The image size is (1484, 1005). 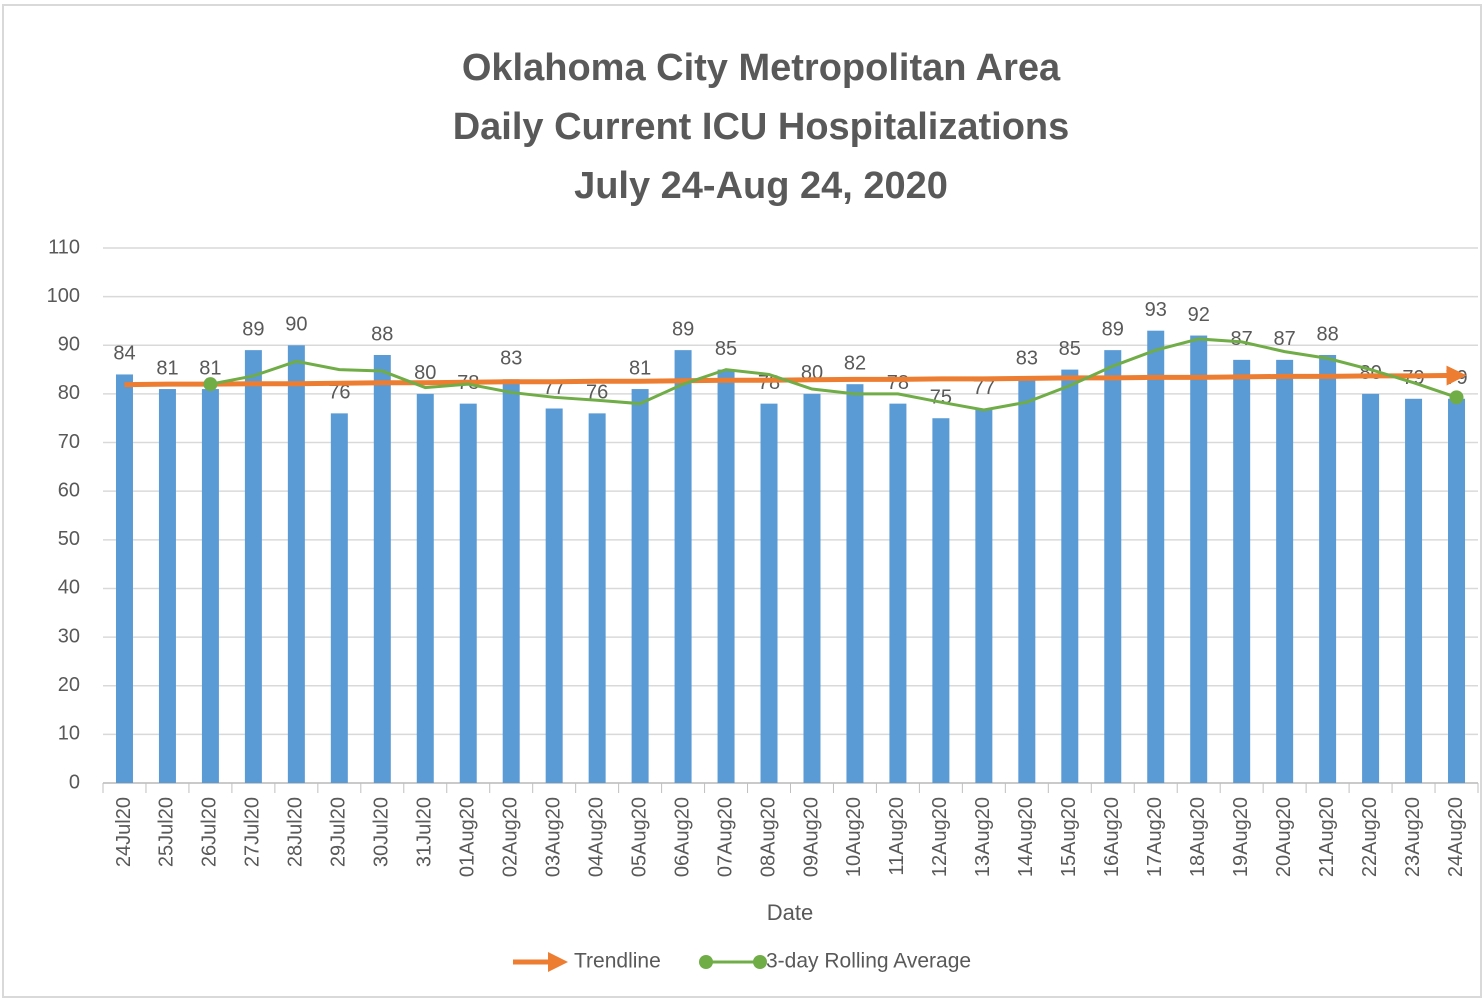 I want to click on y-tick-label: 30, so click(x=69, y=636).